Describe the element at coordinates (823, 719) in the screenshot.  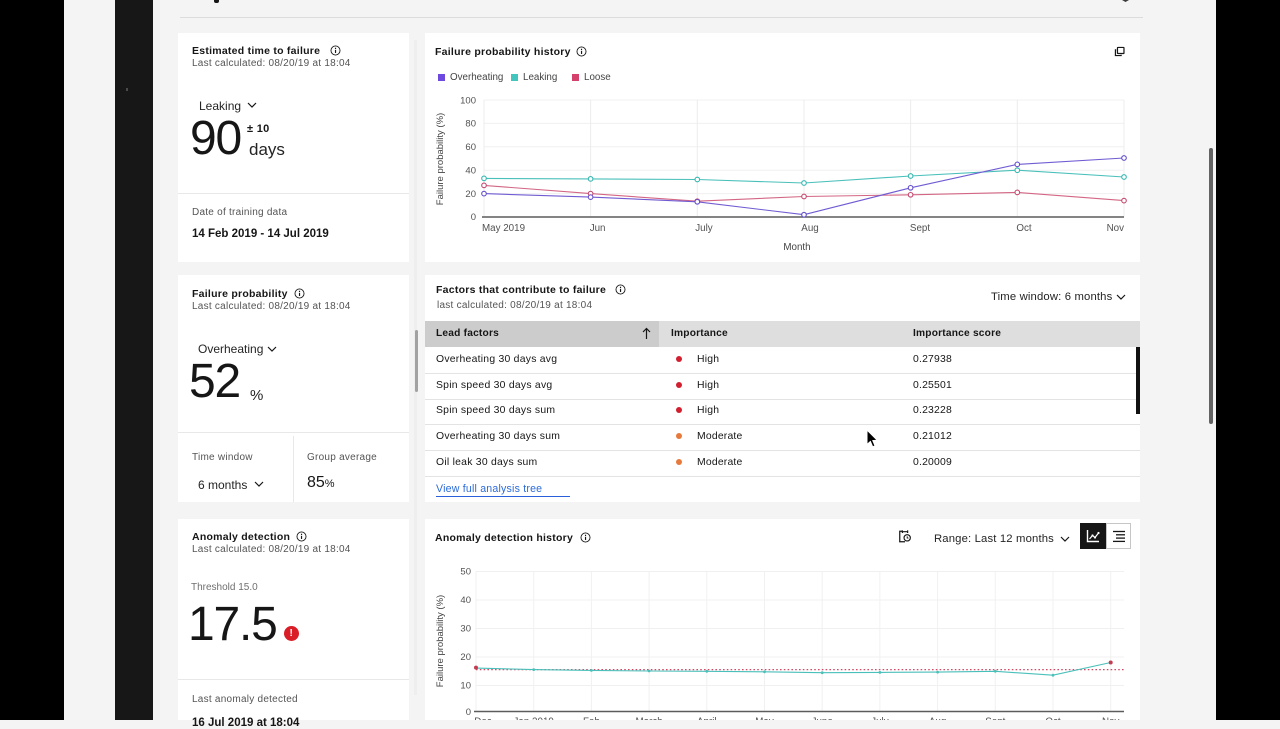
I see `svg-text: June` at that location.